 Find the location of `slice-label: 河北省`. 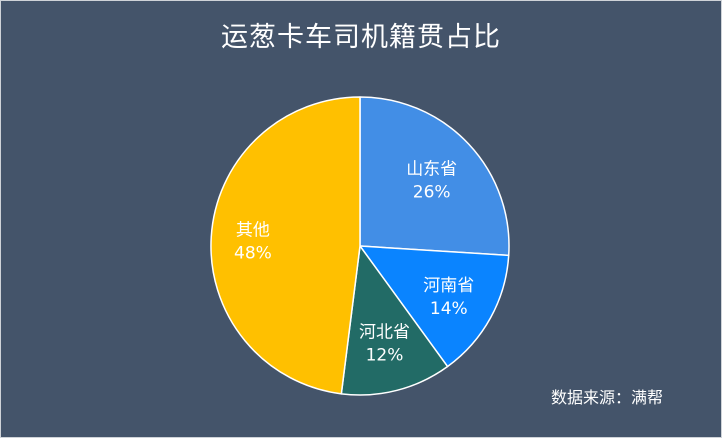

slice-label: 河北省 is located at coordinates (384, 332).